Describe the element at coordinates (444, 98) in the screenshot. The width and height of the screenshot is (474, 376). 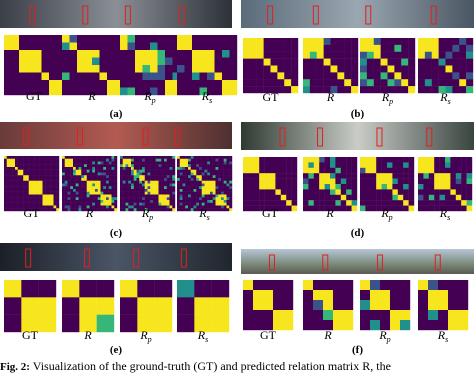
I see `matrix-label: Rs` at that location.